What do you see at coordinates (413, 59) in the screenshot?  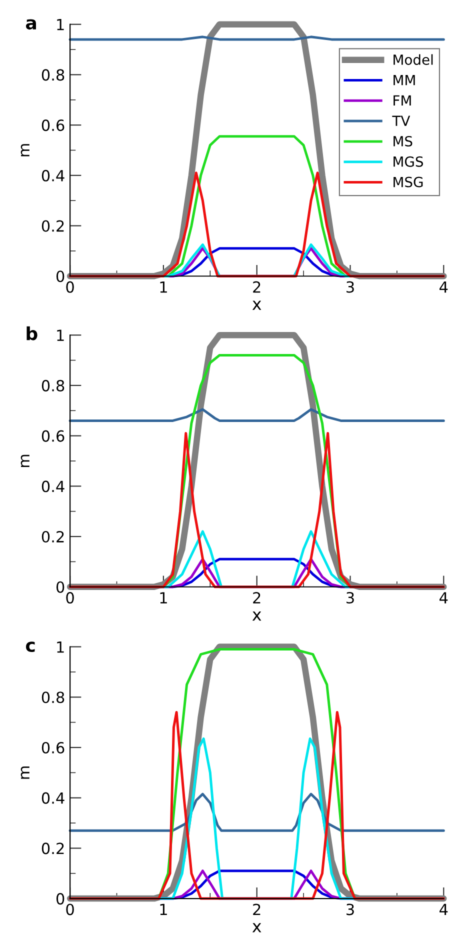 I see `legend-label: Model` at bounding box center [413, 59].